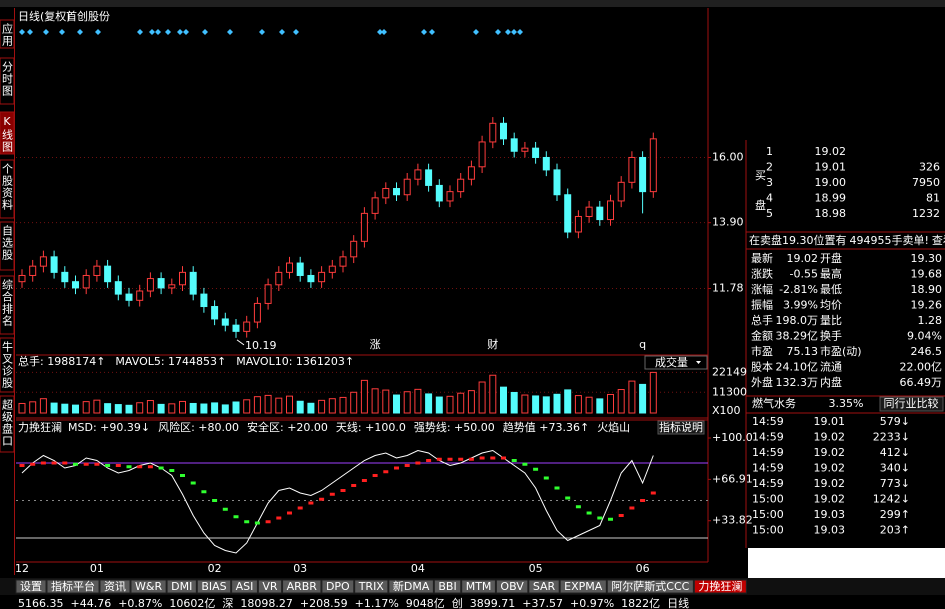 The width and height of the screenshot is (945, 609). I want to click on trade-time: 14:59, so click(768, 468).